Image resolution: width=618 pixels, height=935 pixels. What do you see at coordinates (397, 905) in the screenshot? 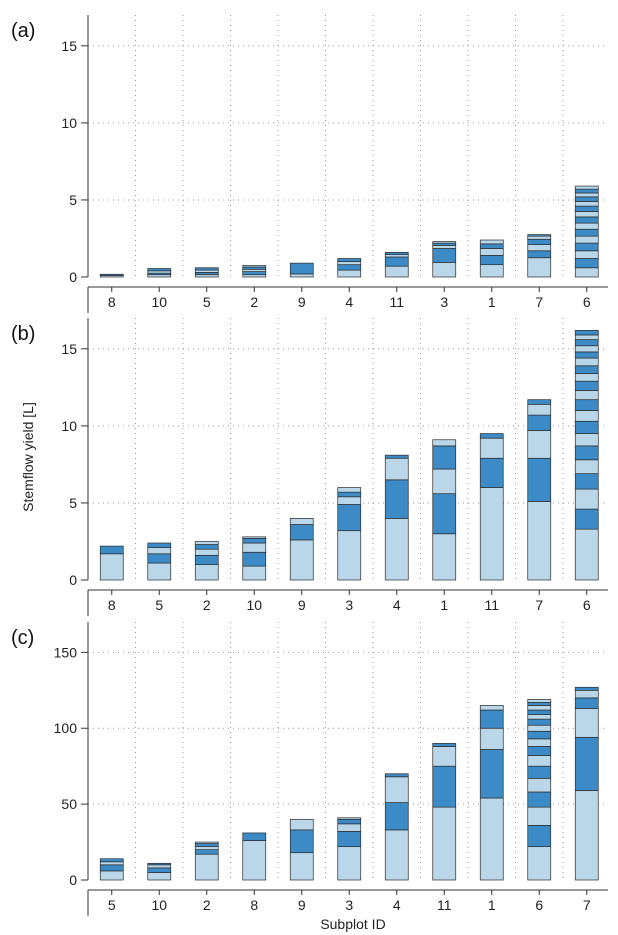
I see `category-label: 4` at bounding box center [397, 905].